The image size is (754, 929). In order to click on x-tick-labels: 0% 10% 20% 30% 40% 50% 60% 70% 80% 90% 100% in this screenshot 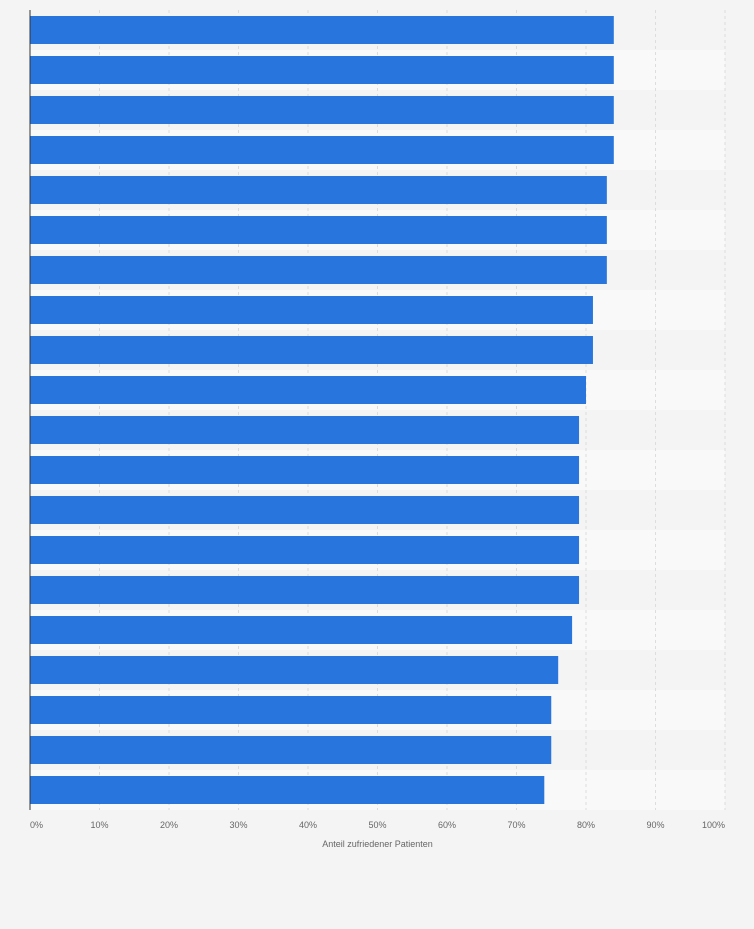, I will do `click(377, 825)`.